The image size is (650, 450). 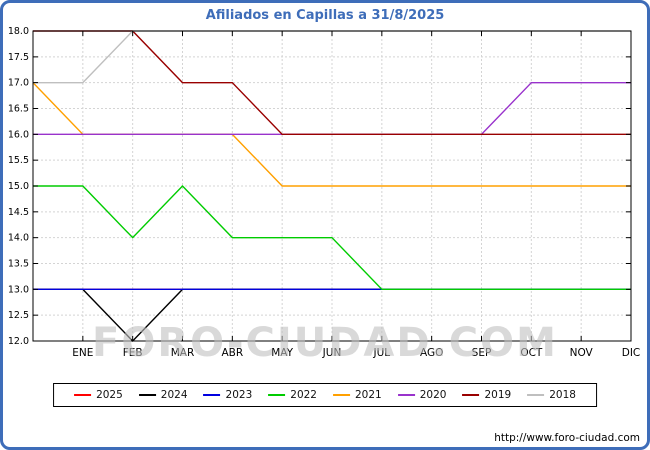 I want to click on y-tick-label: 12.0, so click(x=18, y=341).